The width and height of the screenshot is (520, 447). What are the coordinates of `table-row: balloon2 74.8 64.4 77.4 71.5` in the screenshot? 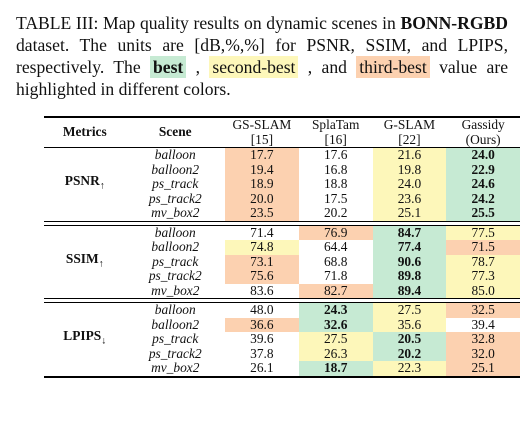 It's located at (282, 247).